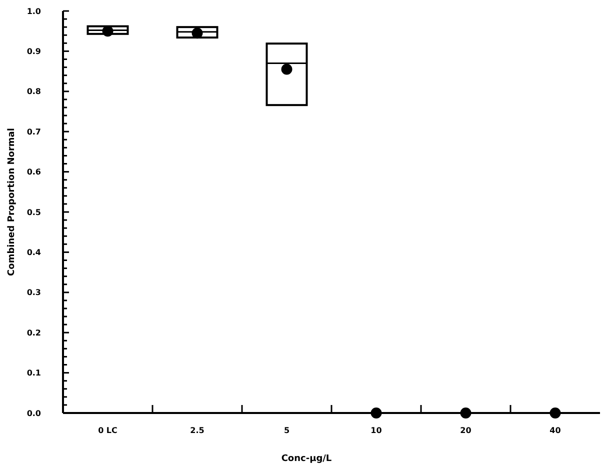 This screenshot has width=602, height=471. I want to click on x-tick-label: 40, so click(556, 430).